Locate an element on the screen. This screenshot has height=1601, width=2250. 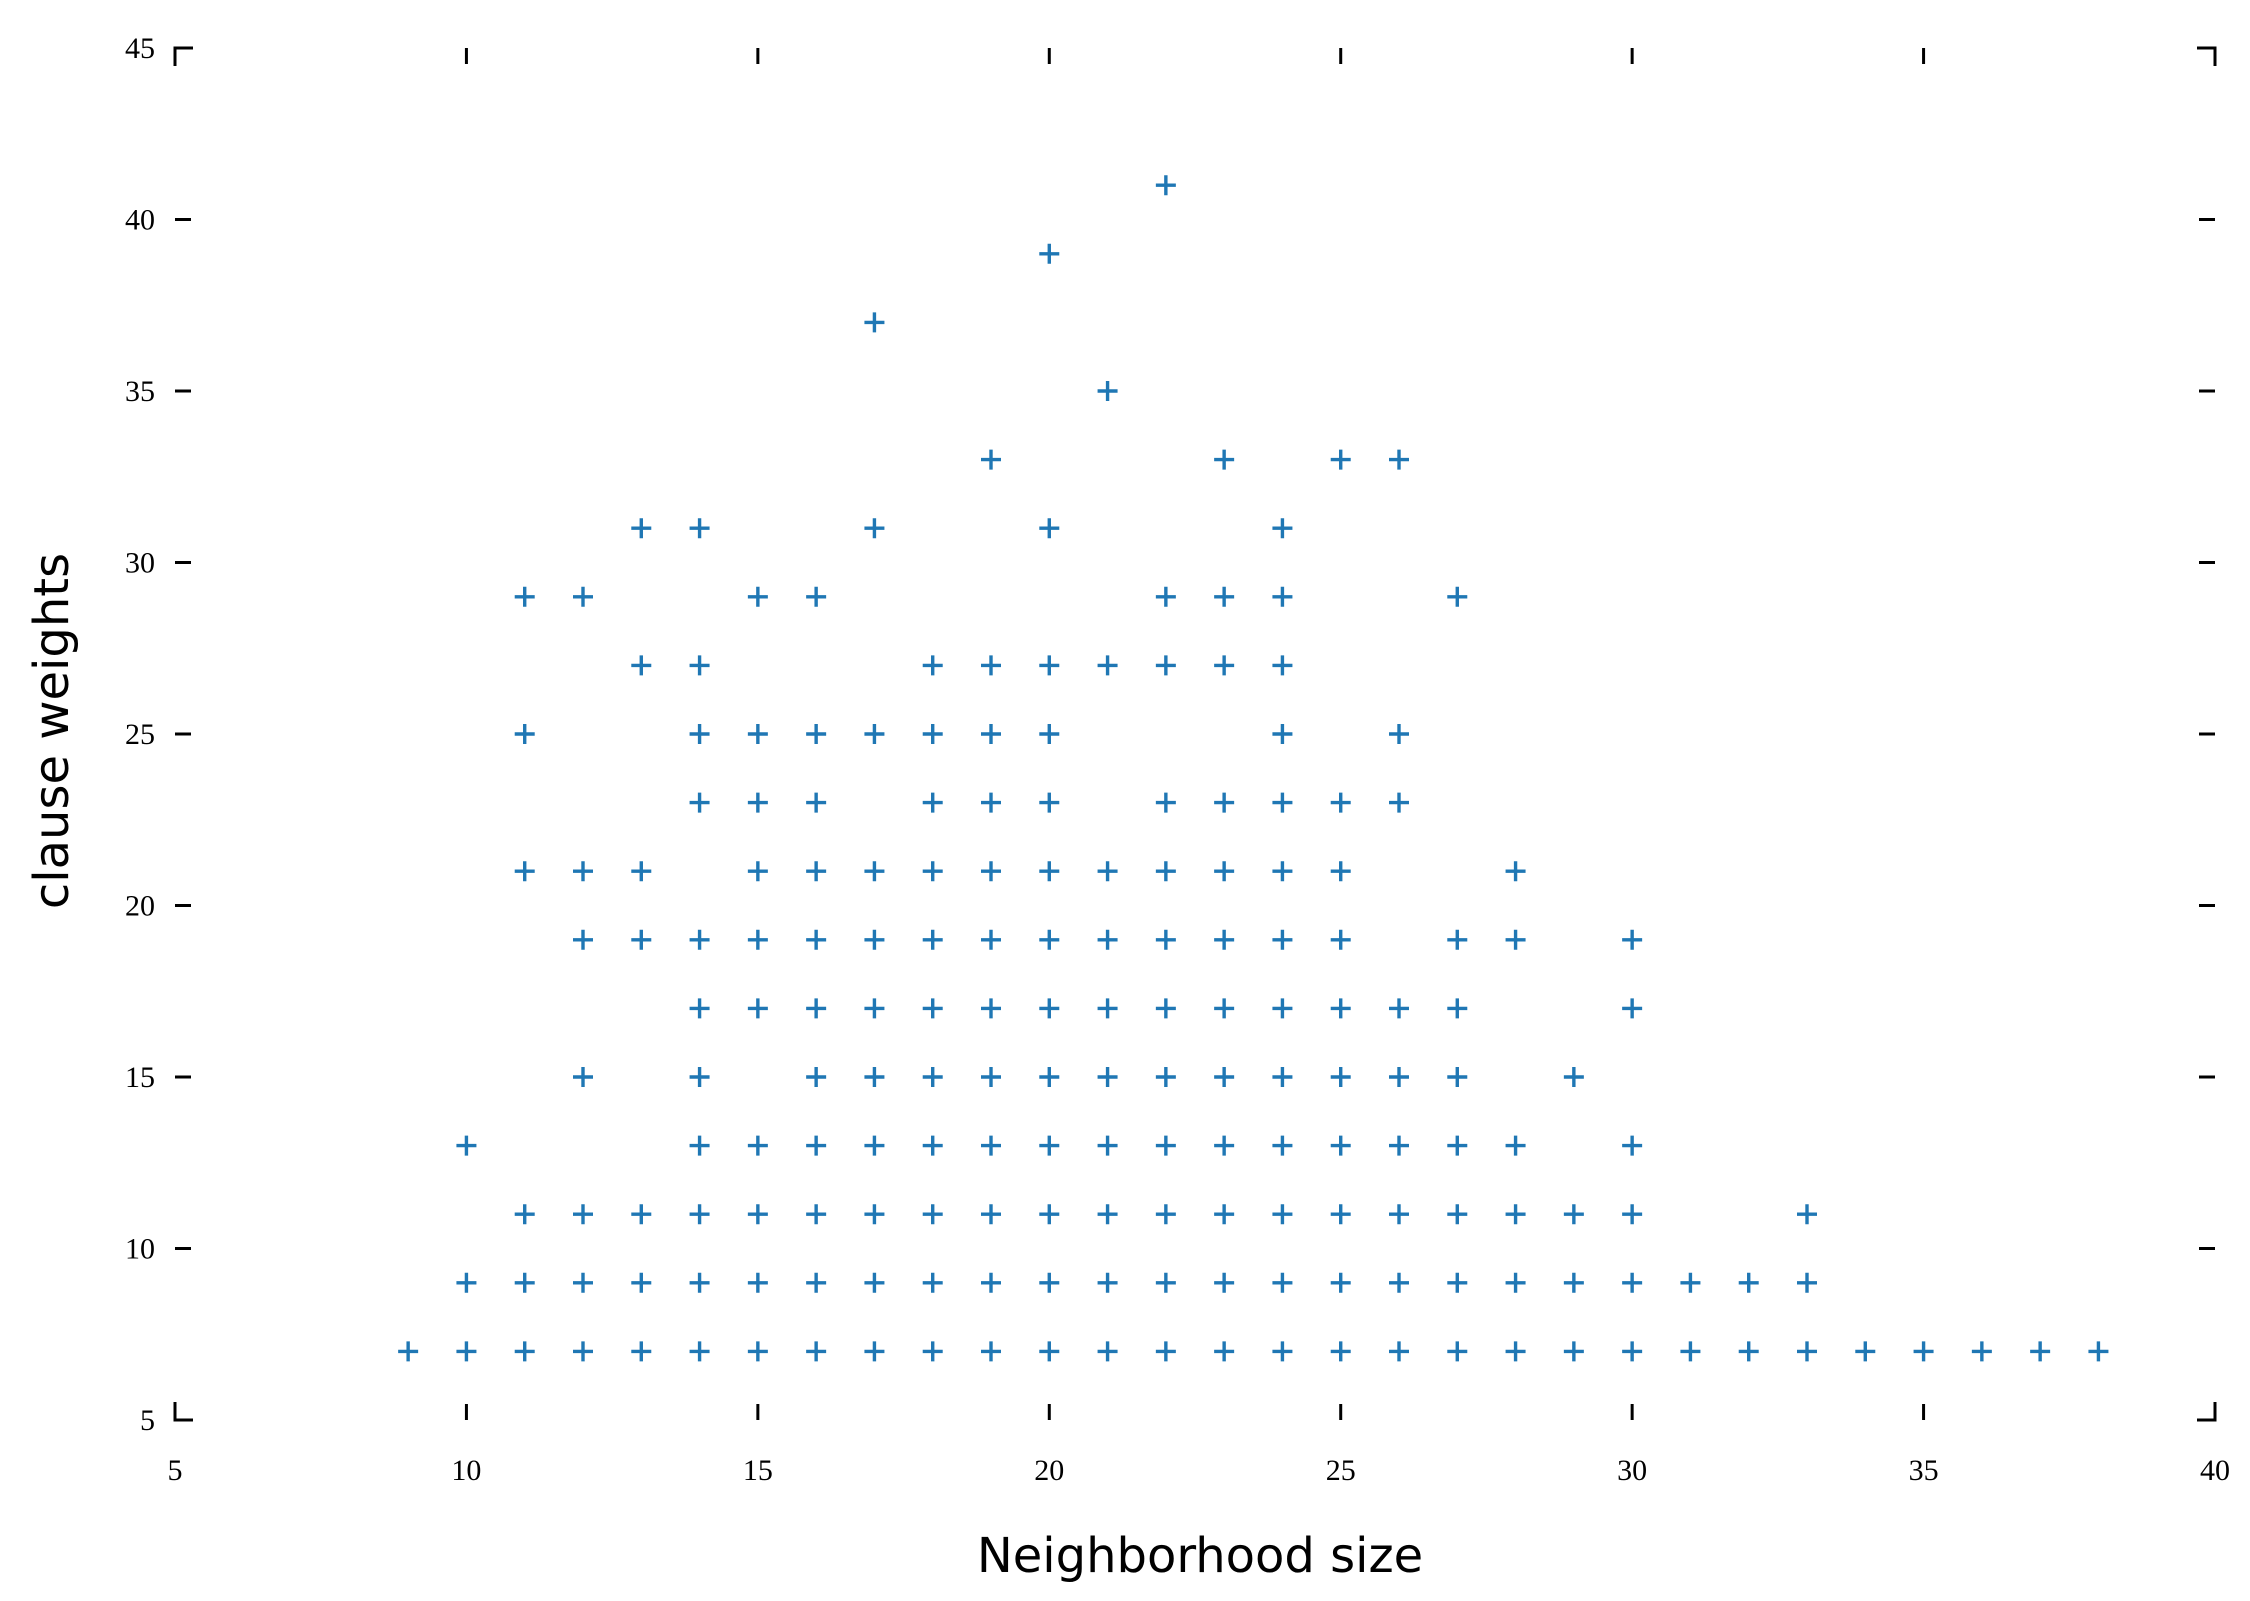
y-tick-label: 15 is located at coordinates (140, 1077).